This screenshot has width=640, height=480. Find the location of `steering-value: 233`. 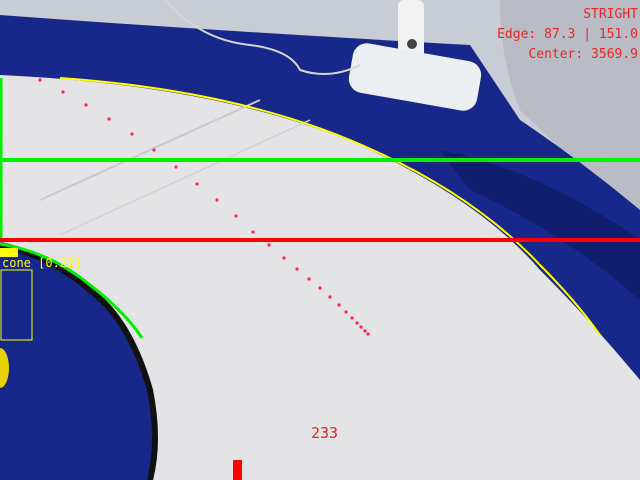

steering-value: 233 is located at coordinates (325, 433).